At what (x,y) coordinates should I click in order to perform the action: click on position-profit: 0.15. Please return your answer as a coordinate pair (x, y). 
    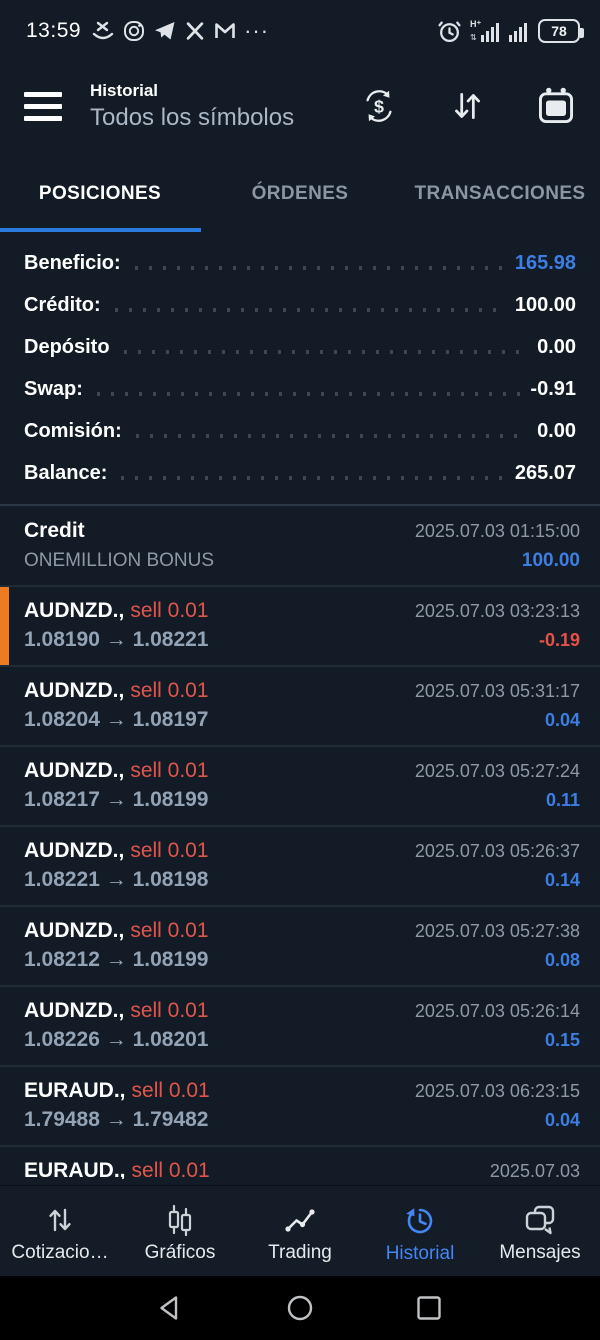
    Looking at the image, I should click on (562, 1040).